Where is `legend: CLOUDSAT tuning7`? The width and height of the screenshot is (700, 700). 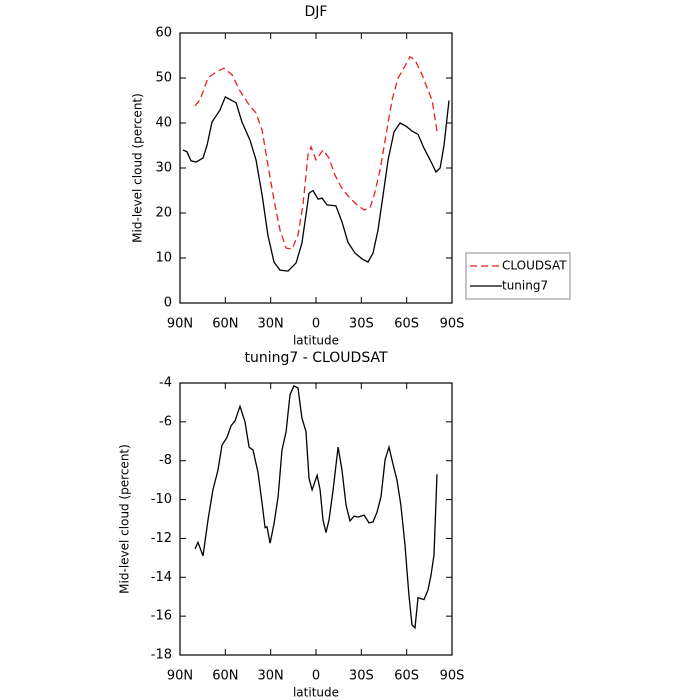
legend: CLOUDSAT tuning7 is located at coordinates (518, 276).